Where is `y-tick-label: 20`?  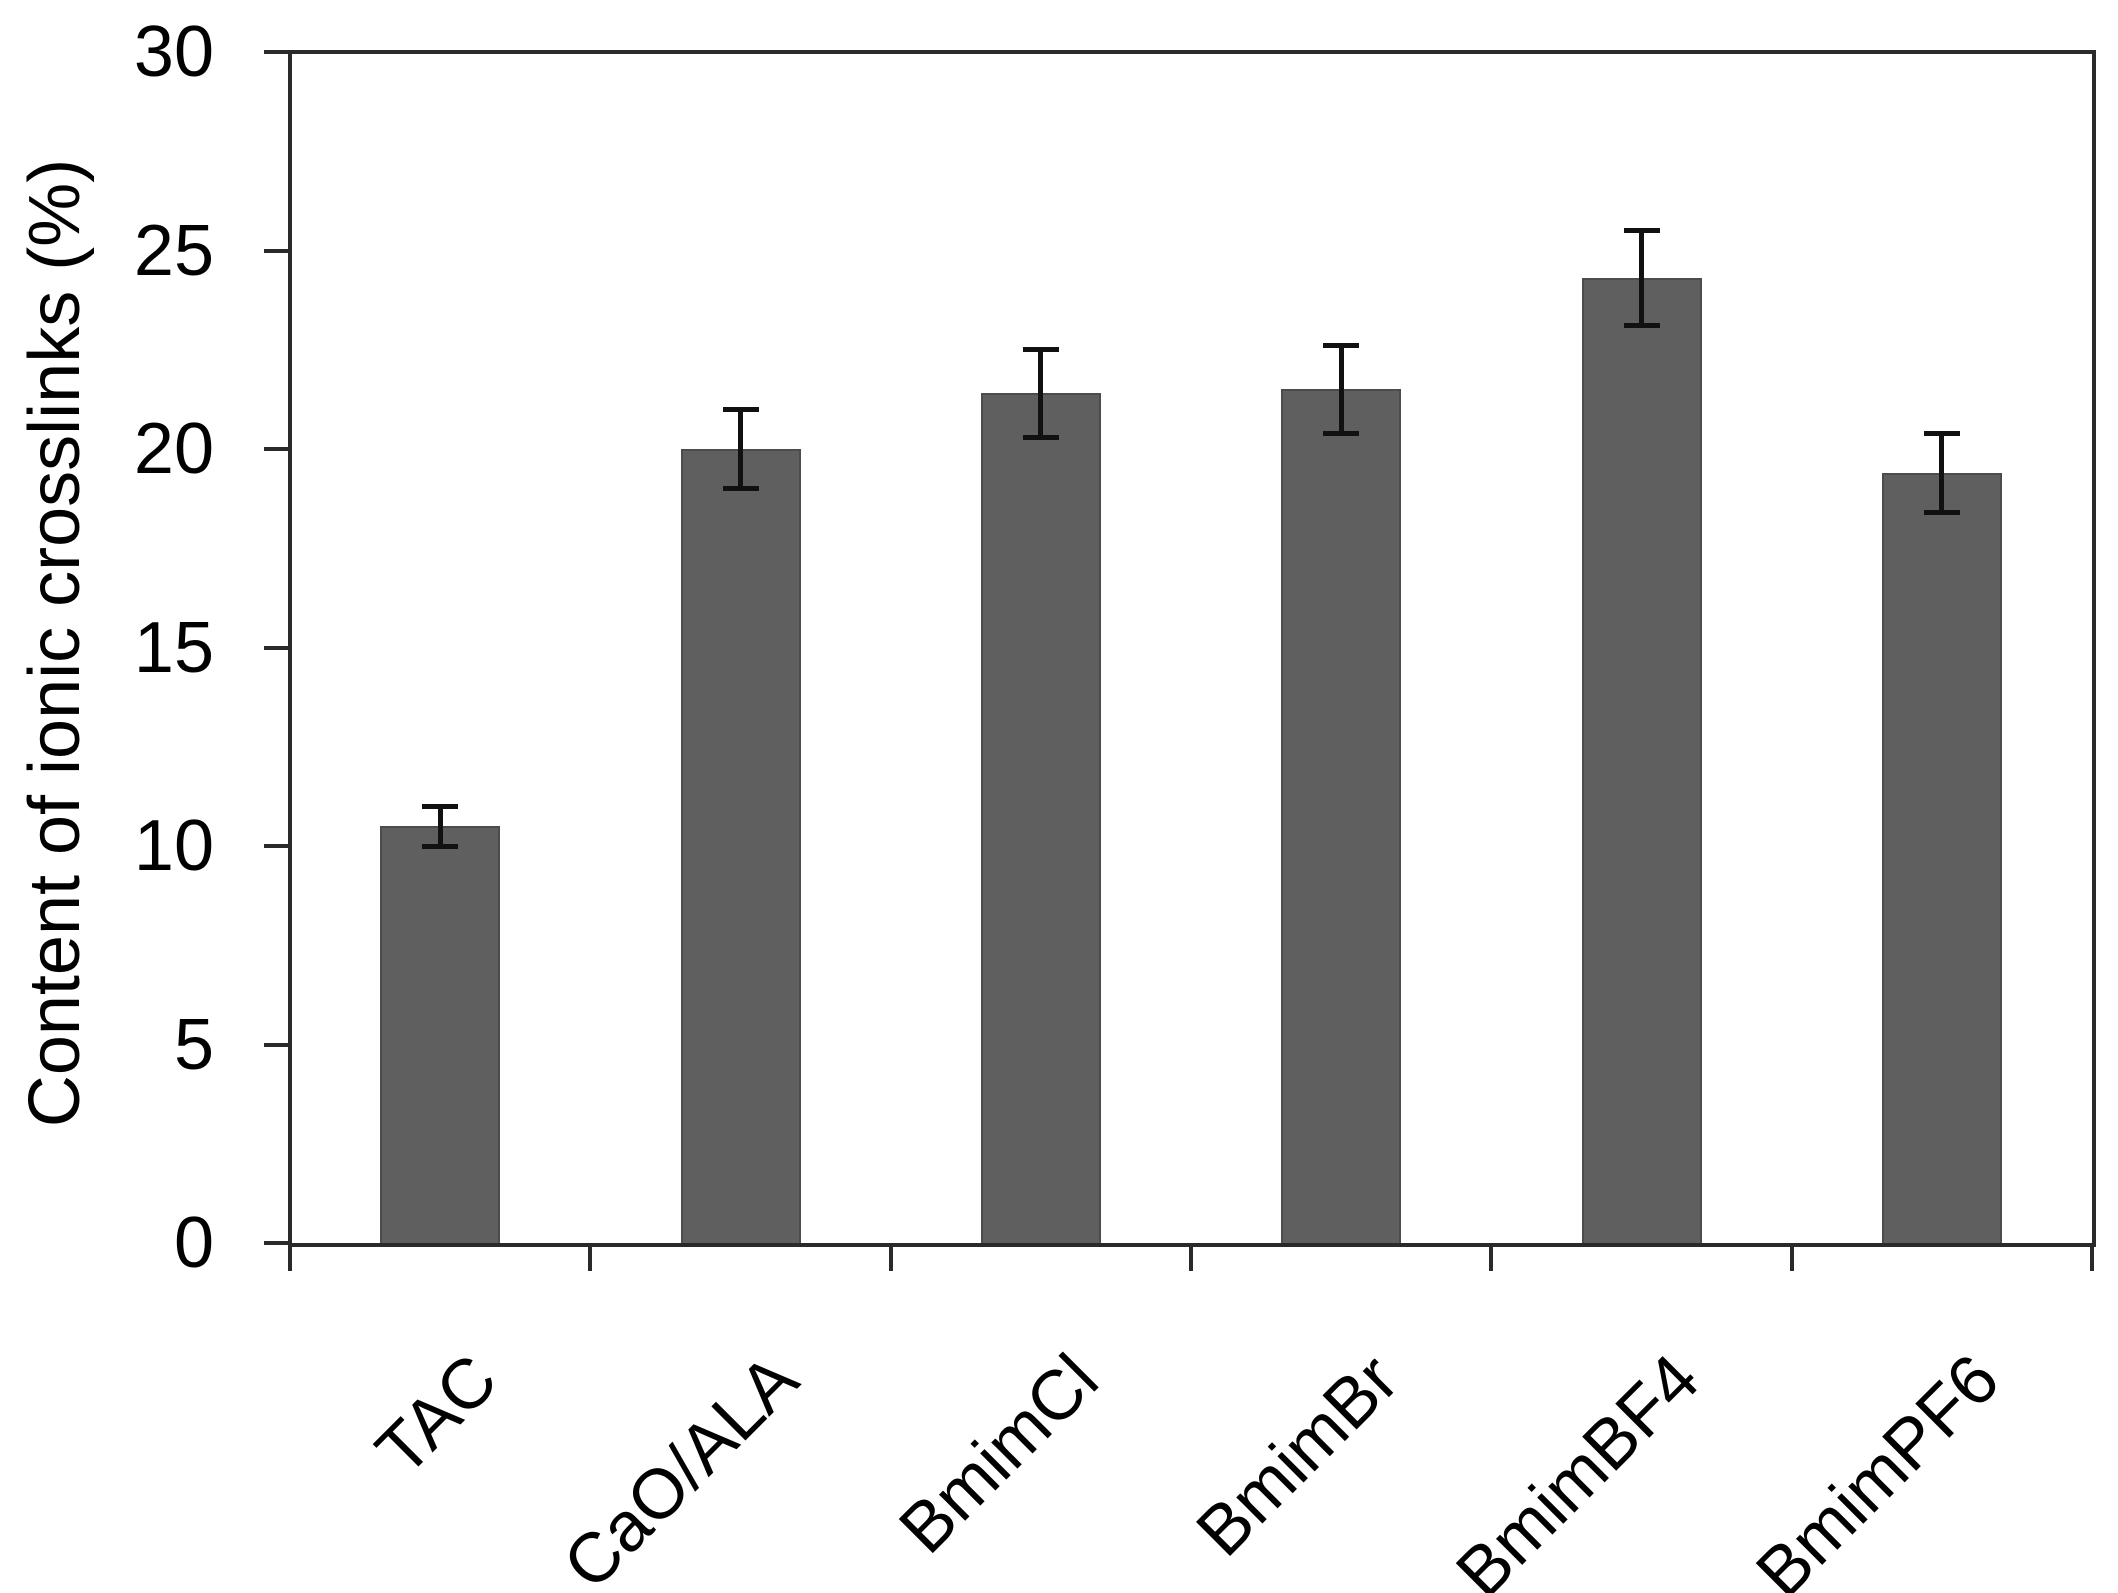 y-tick-label: 20 is located at coordinates (173, 449).